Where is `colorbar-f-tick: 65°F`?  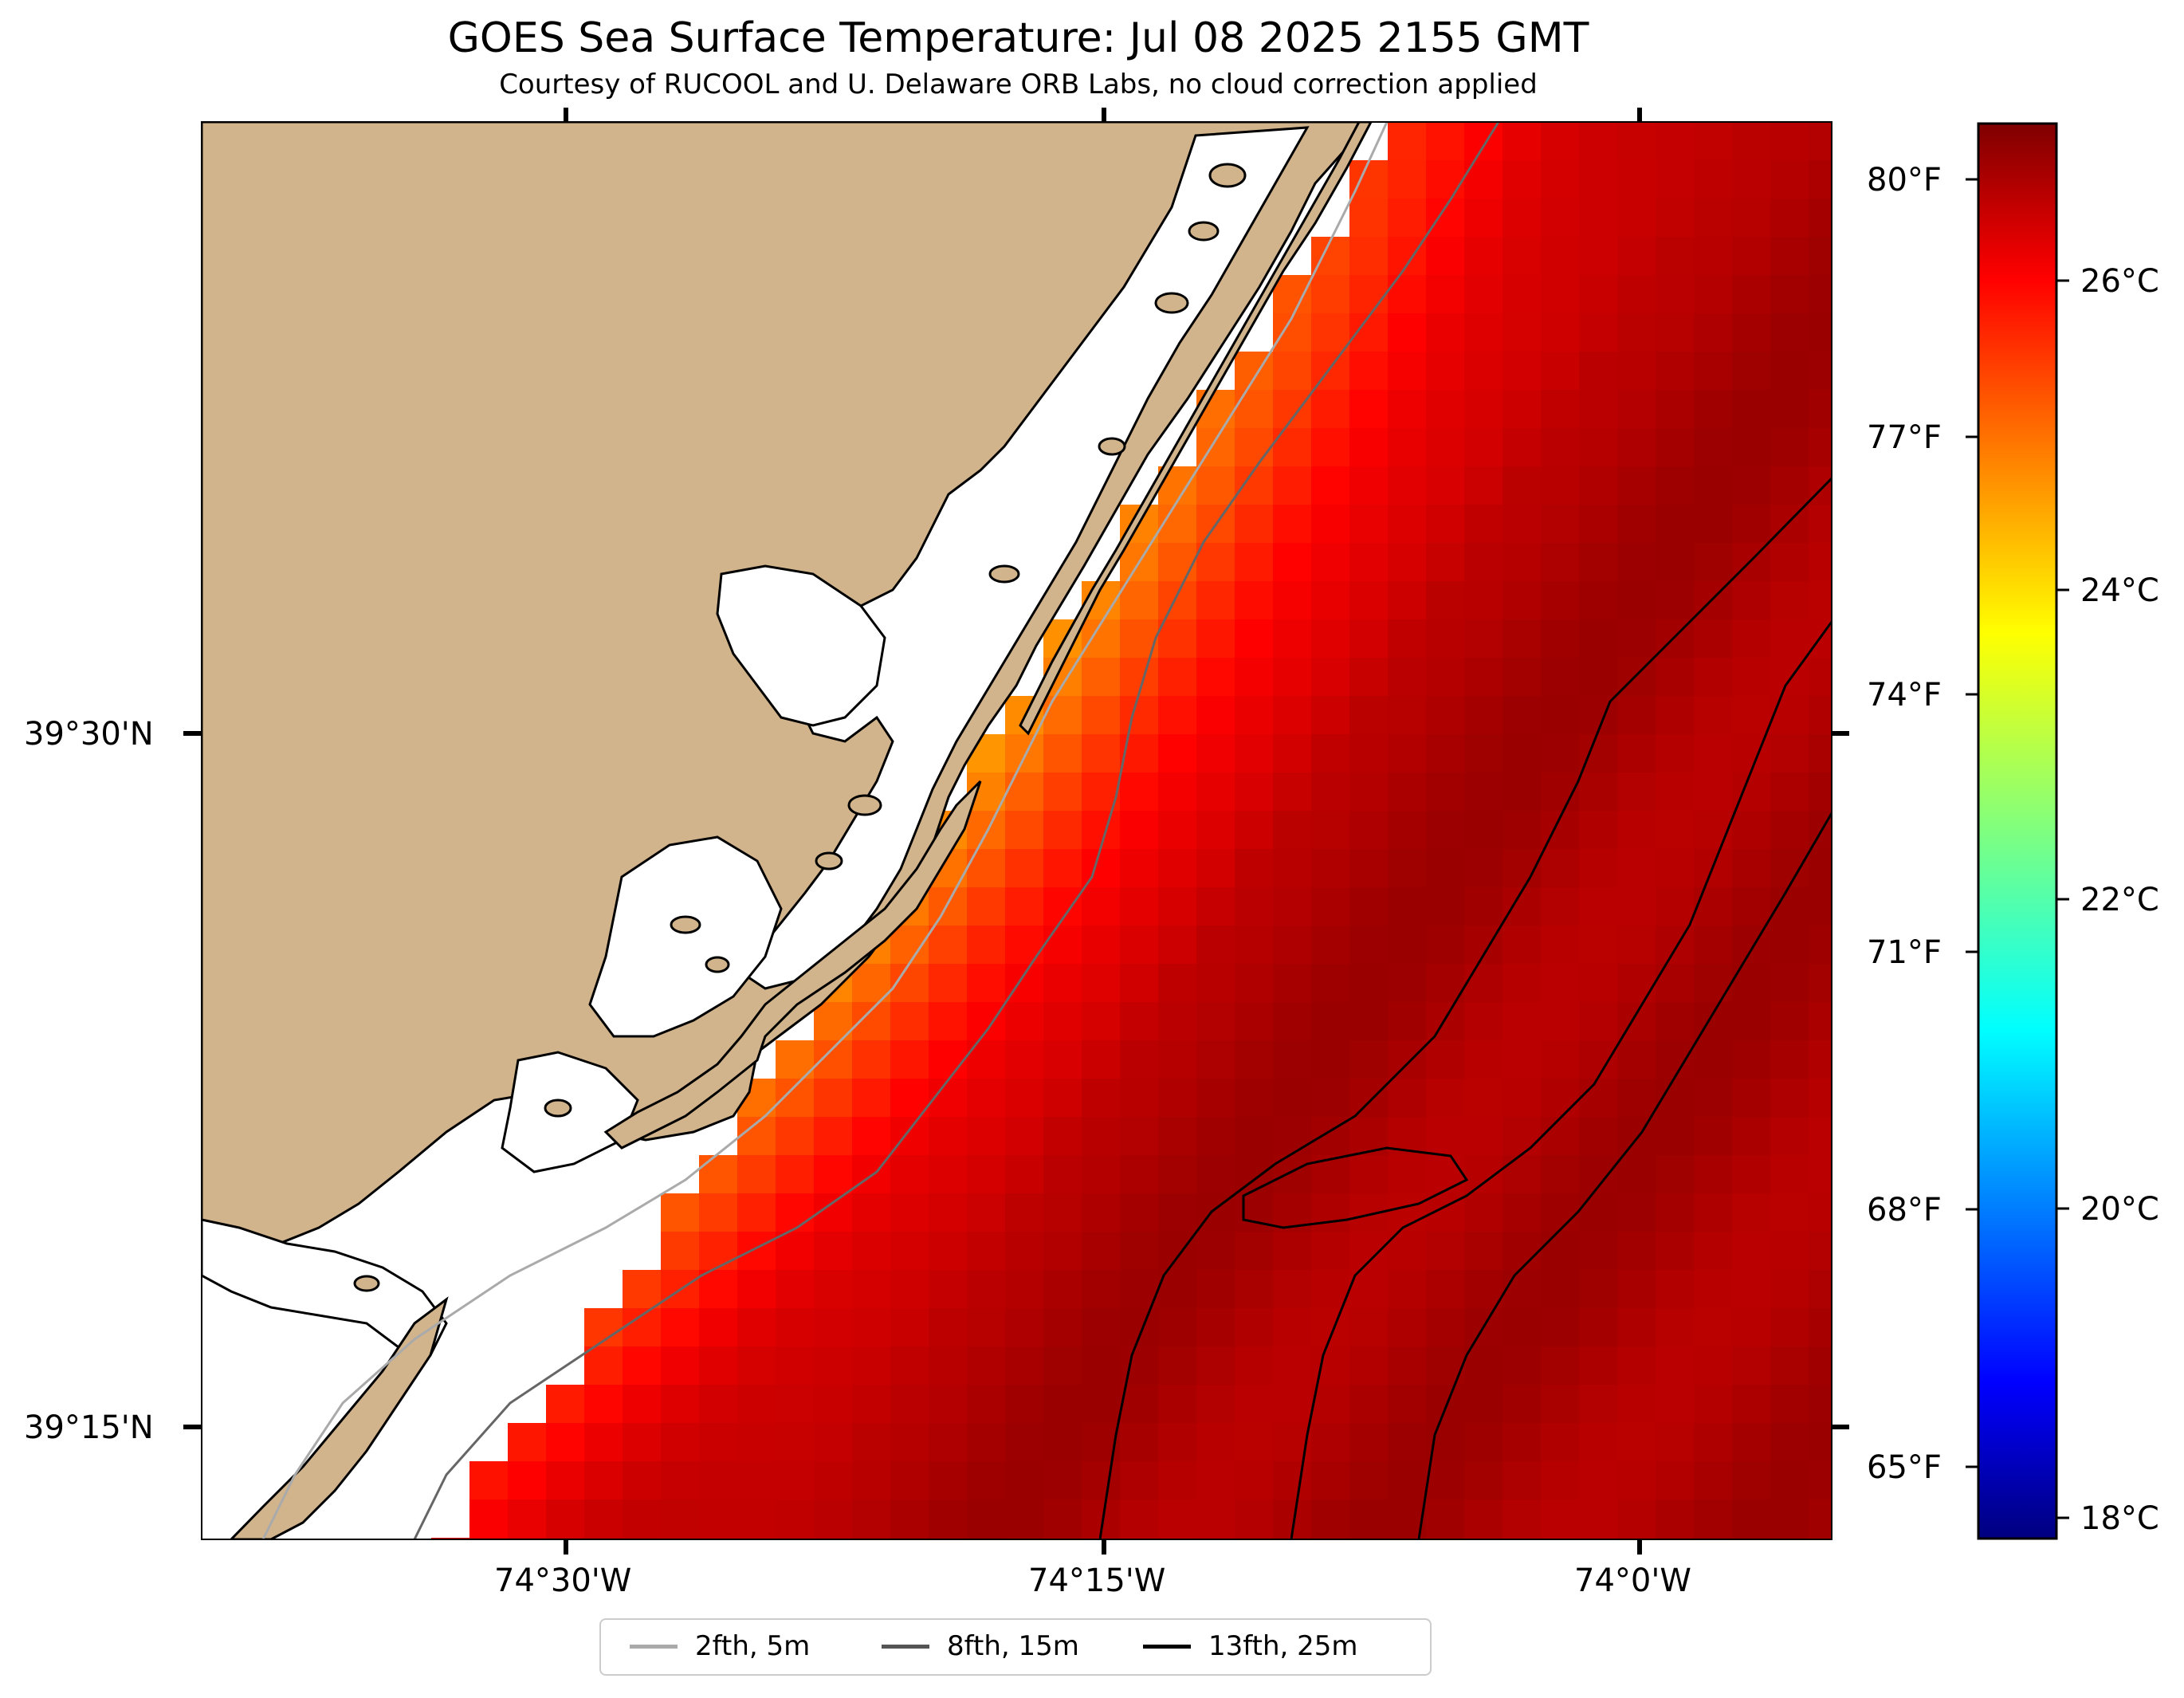 colorbar-f-tick: 65°F is located at coordinates (1904, 1467).